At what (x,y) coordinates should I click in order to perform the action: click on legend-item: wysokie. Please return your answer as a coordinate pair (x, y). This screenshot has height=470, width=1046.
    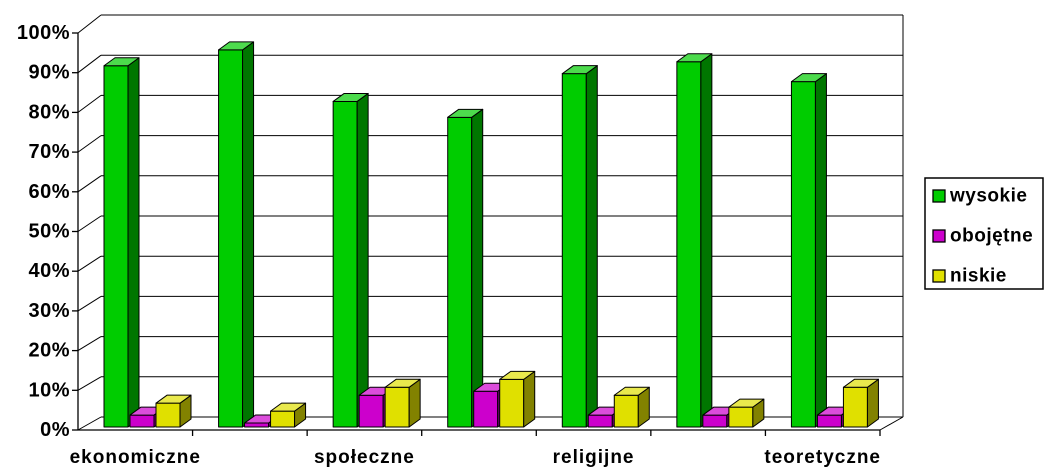
    Looking at the image, I should click on (979, 196).